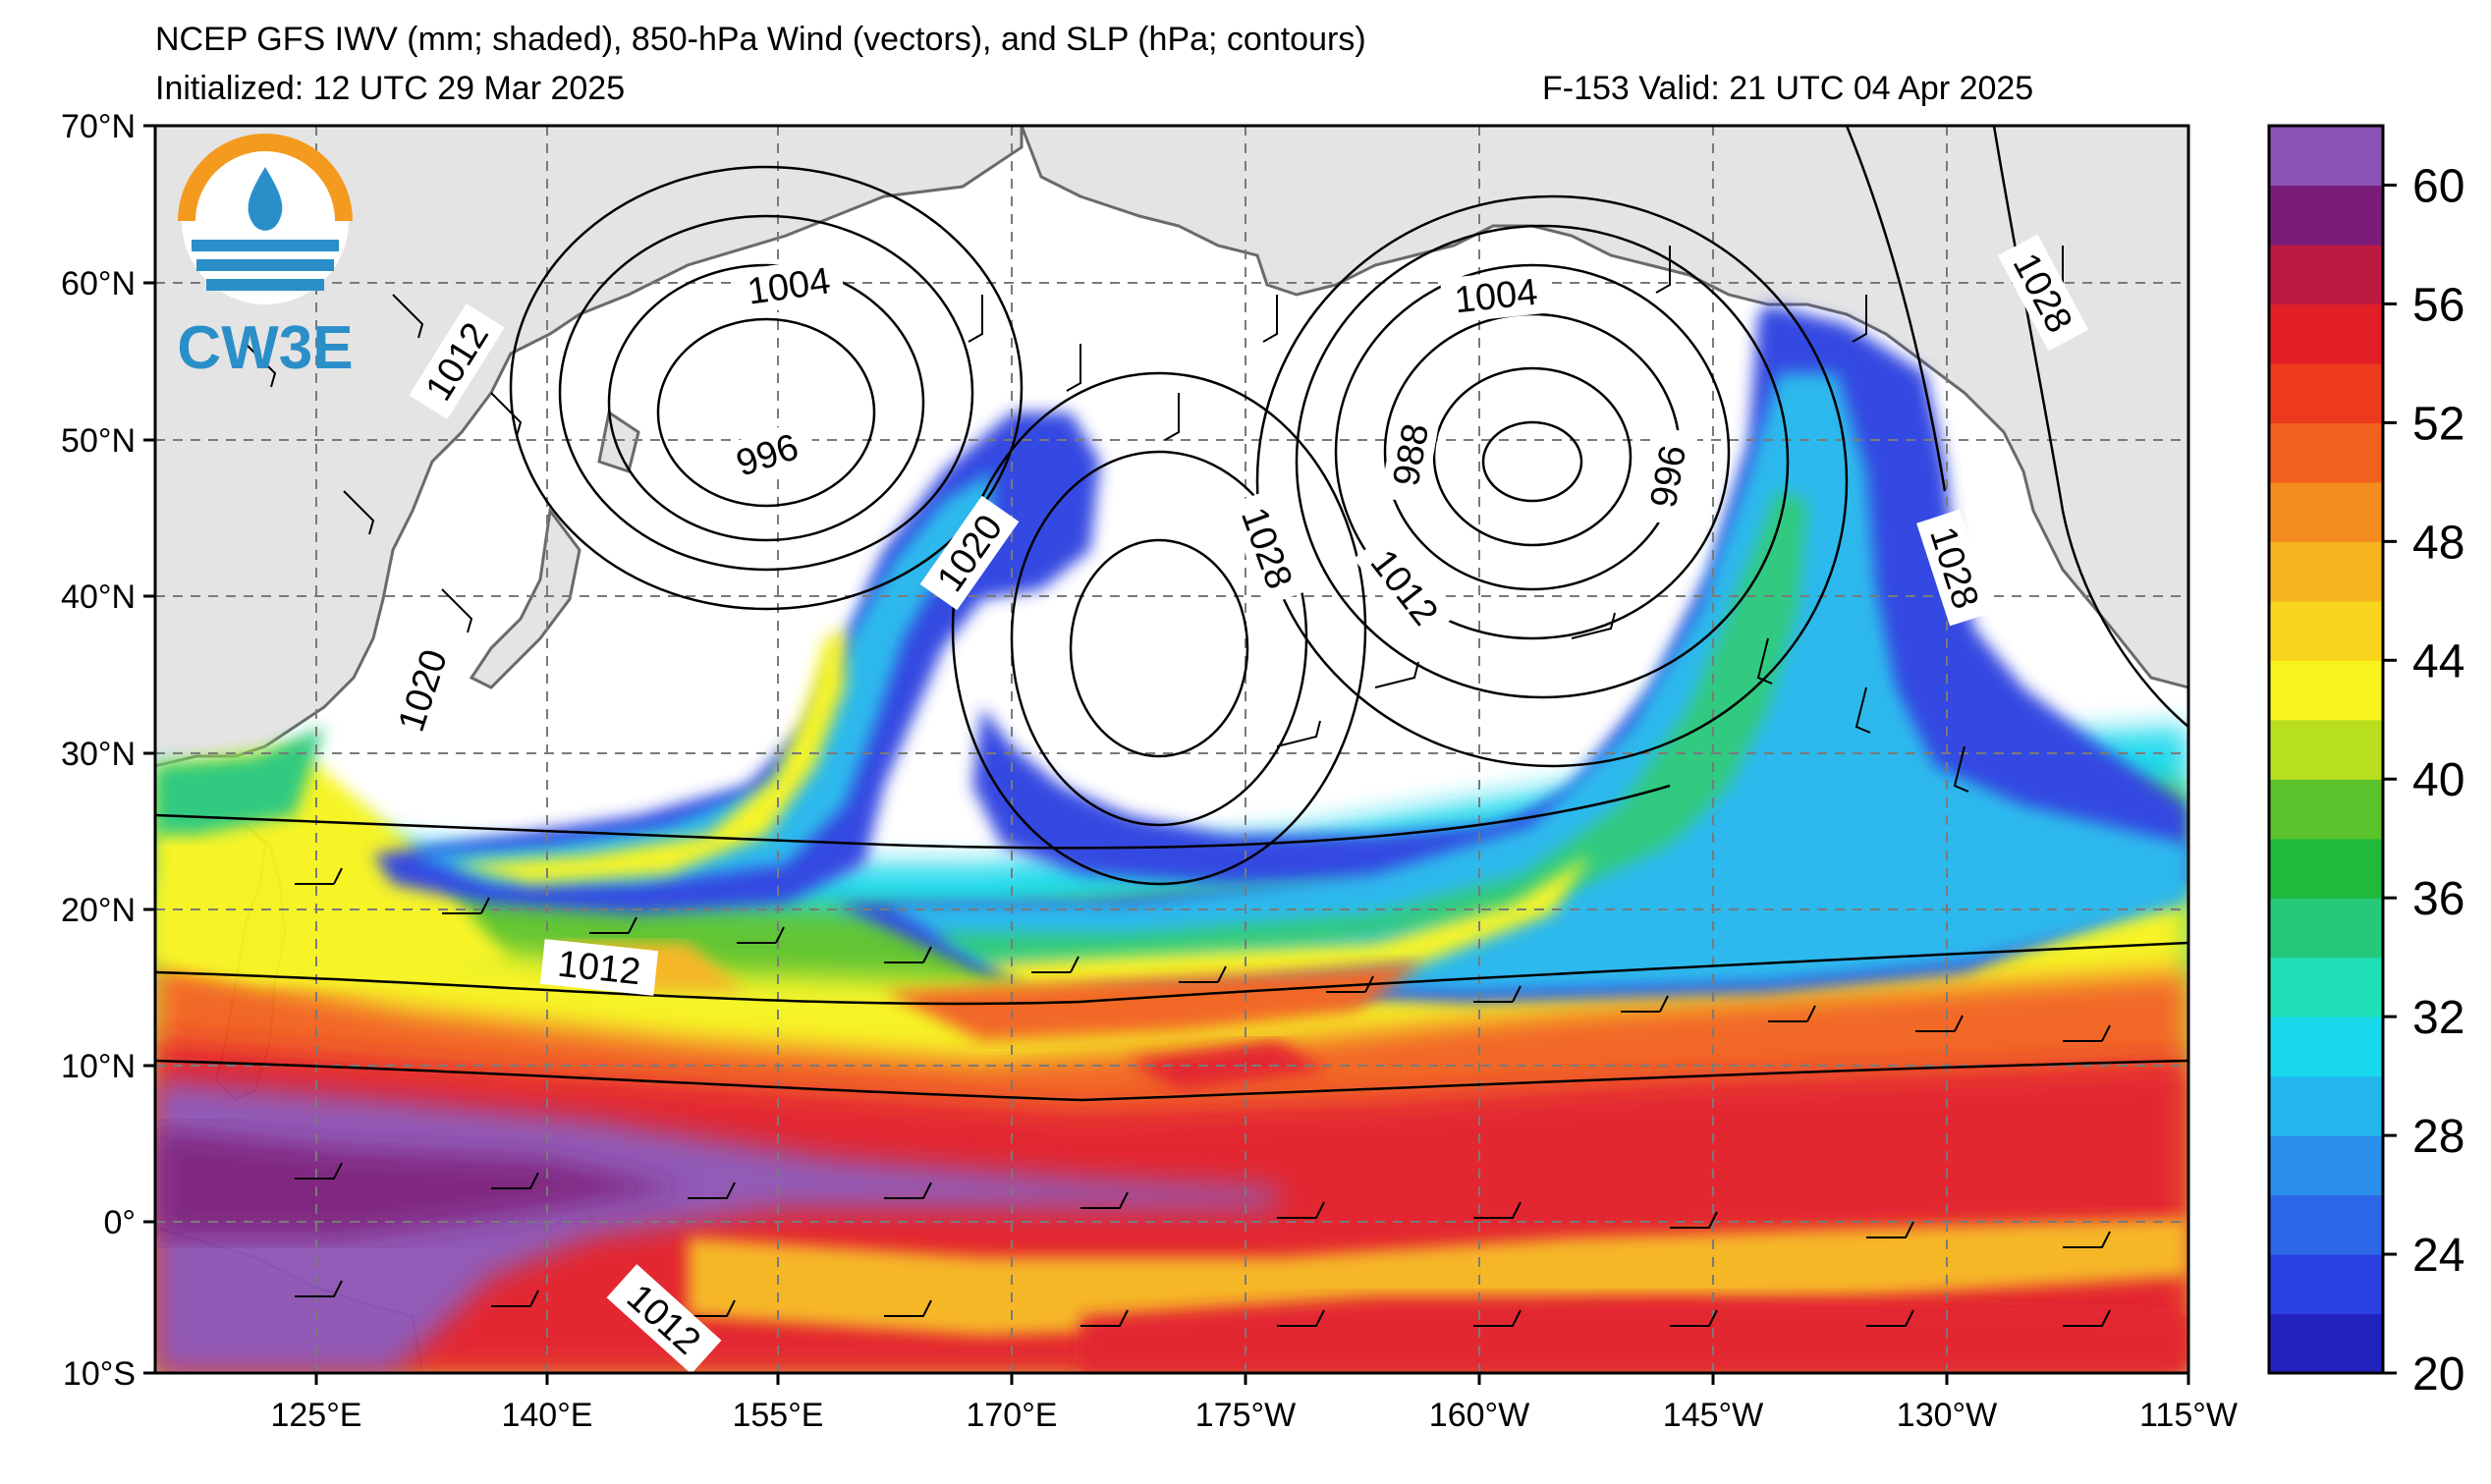 The width and height of the screenshot is (2491, 1484). What do you see at coordinates (2438, 1374) in the screenshot?
I see `colorbar-label: 20` at bounding box center [2438, 1374].